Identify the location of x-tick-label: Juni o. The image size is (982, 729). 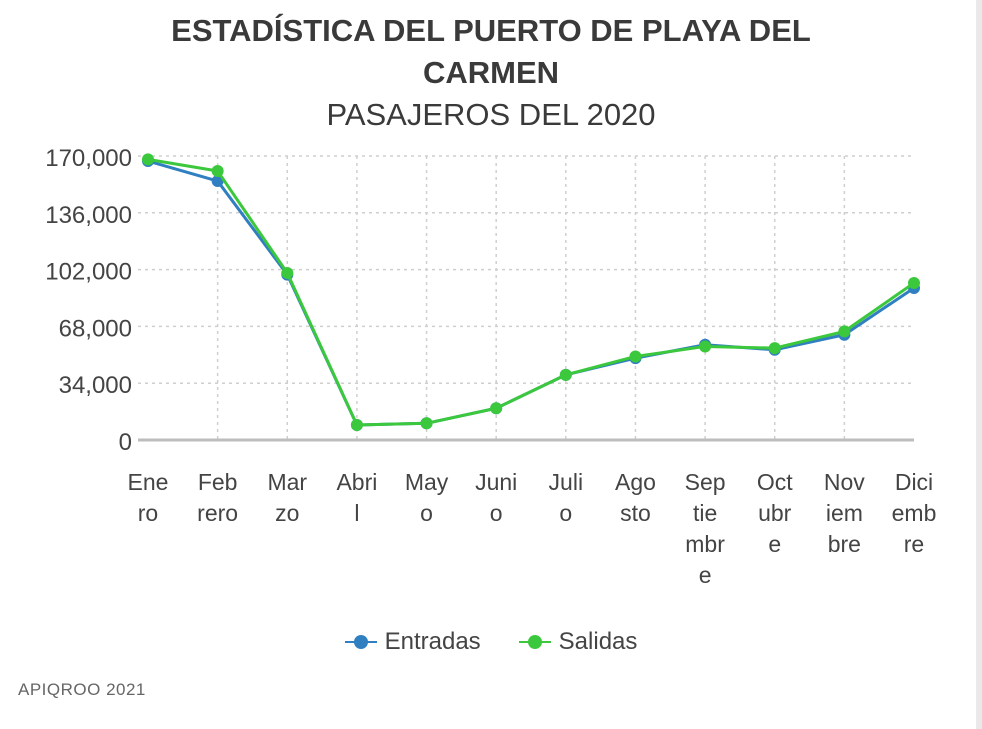
(496, 497).